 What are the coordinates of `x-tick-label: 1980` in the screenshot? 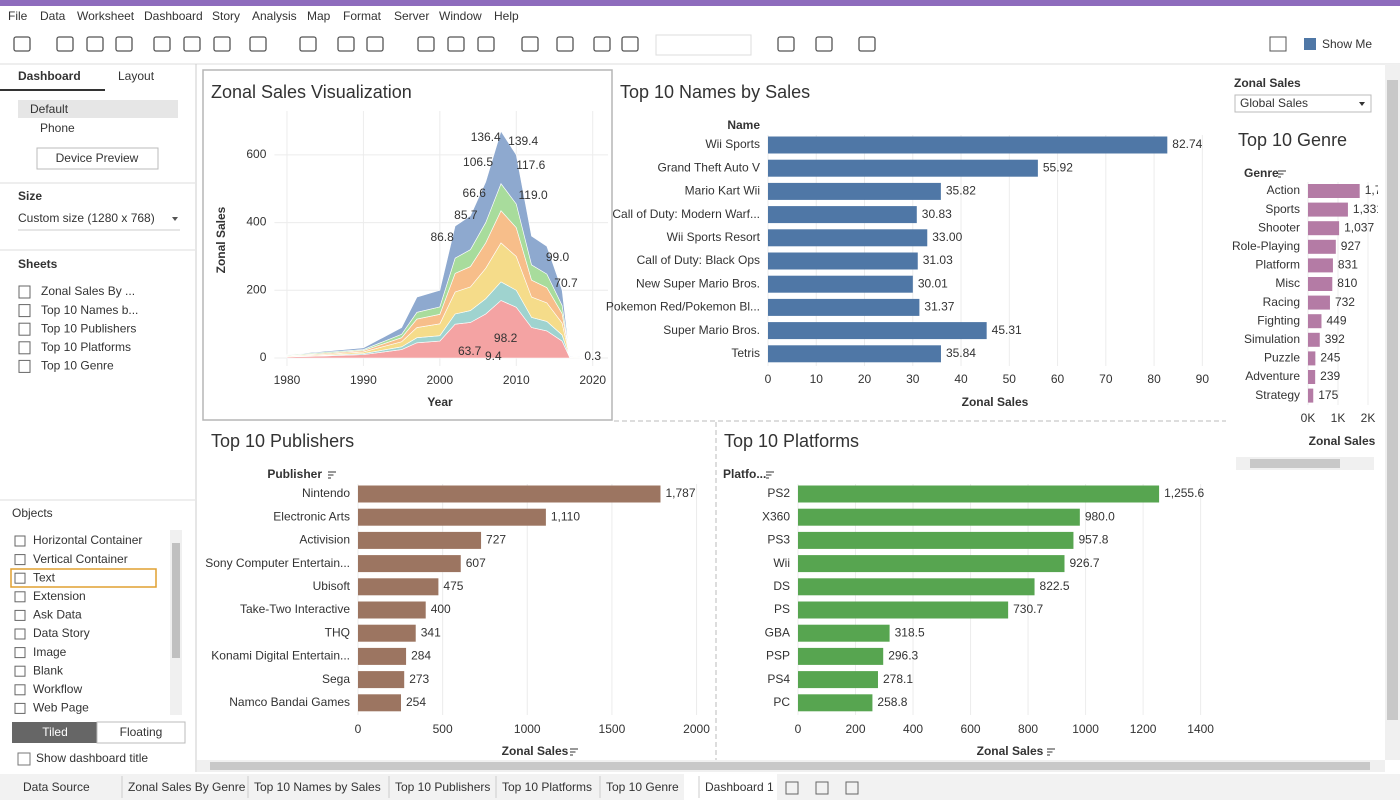 It's located at (287, 380).